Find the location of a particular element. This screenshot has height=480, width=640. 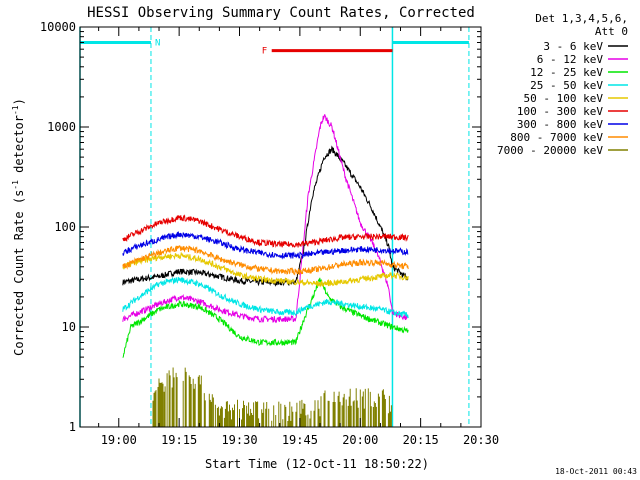

x-tick-label: 20:00 is located at coordinates (360, 440).